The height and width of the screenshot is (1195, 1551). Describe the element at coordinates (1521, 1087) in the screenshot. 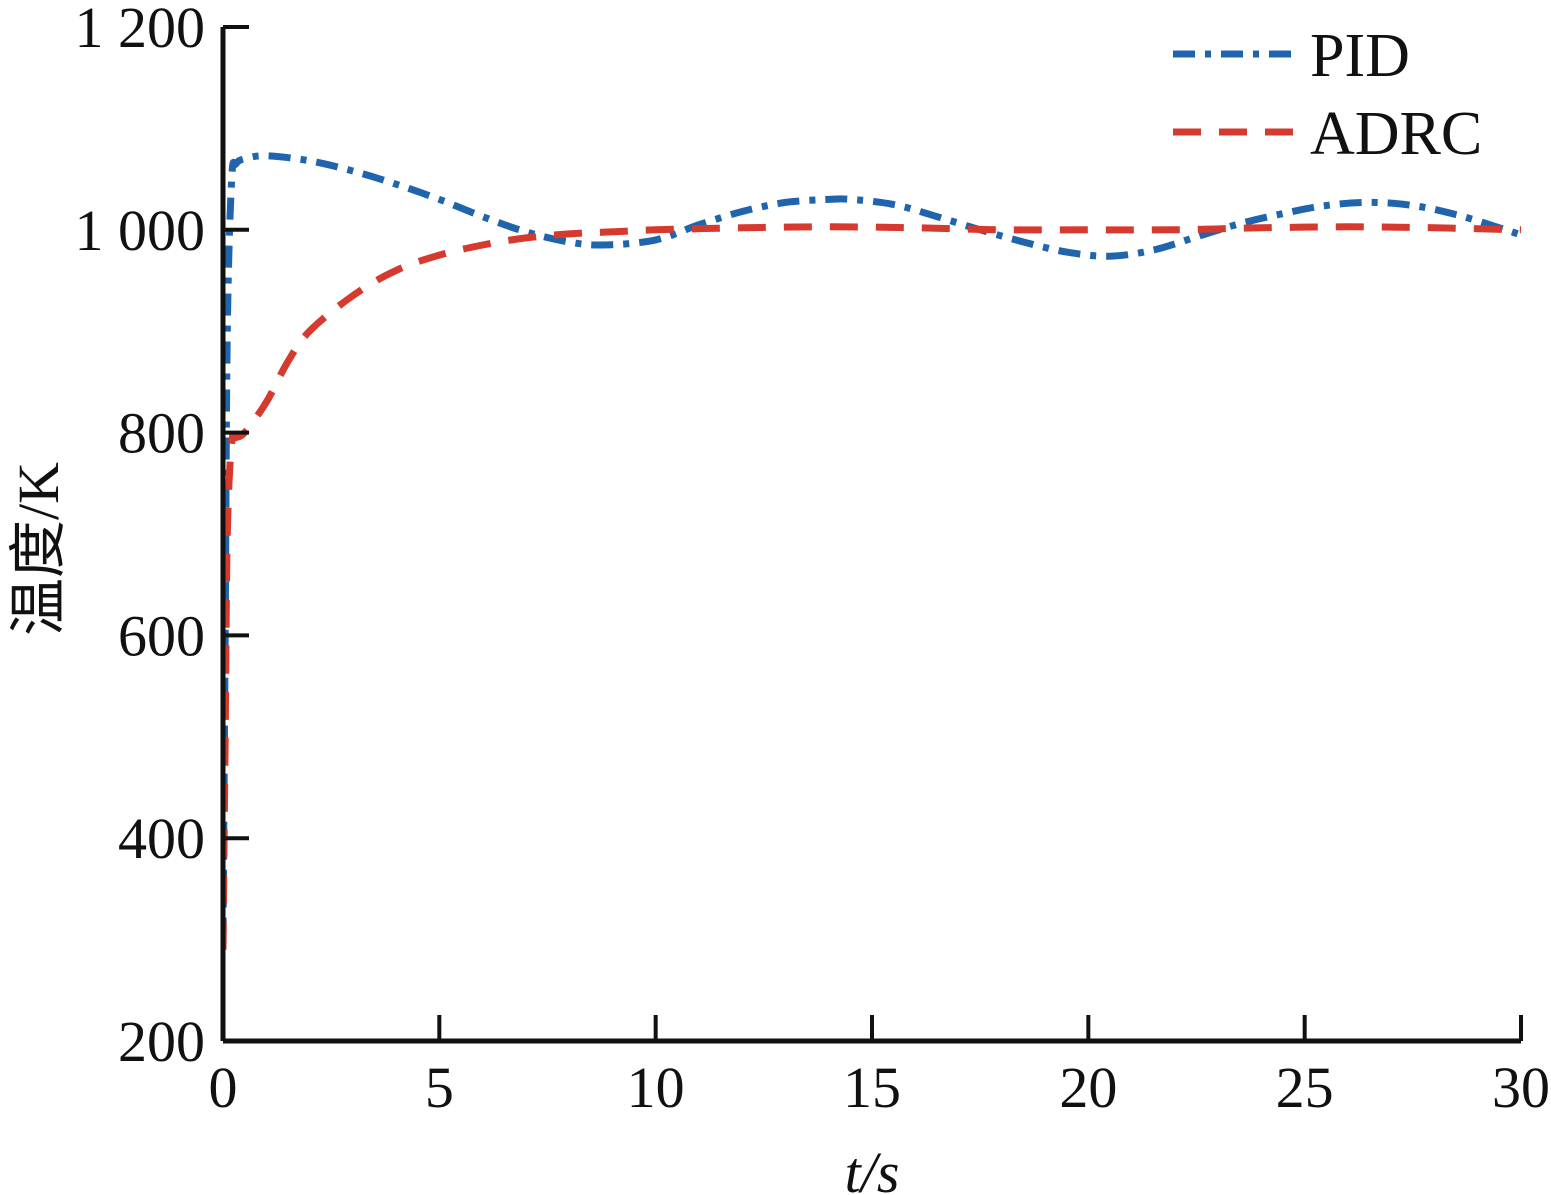

I see `x-tick-label: 30` at that location.